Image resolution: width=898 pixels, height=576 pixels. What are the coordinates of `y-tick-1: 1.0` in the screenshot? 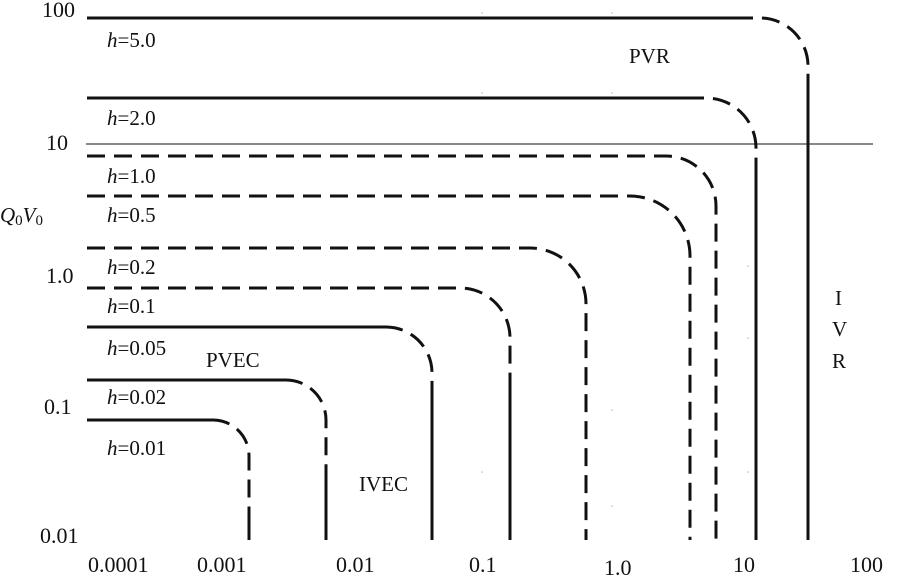 It's located at (60, 275).